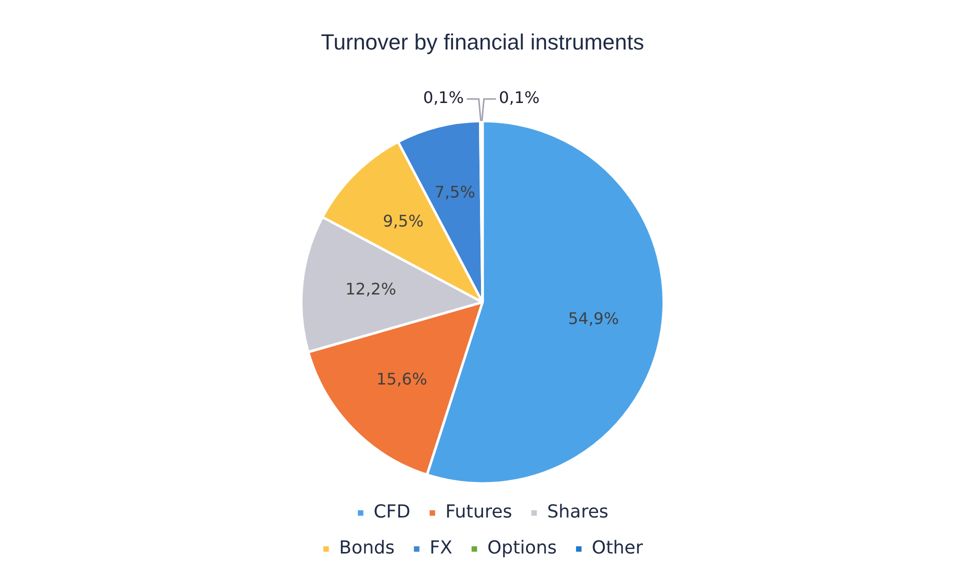 This screenshot has width=965, height=578. Describe the element at coordinates (522, 548) in the screenshot. I see `legend-label: Options` at that location.